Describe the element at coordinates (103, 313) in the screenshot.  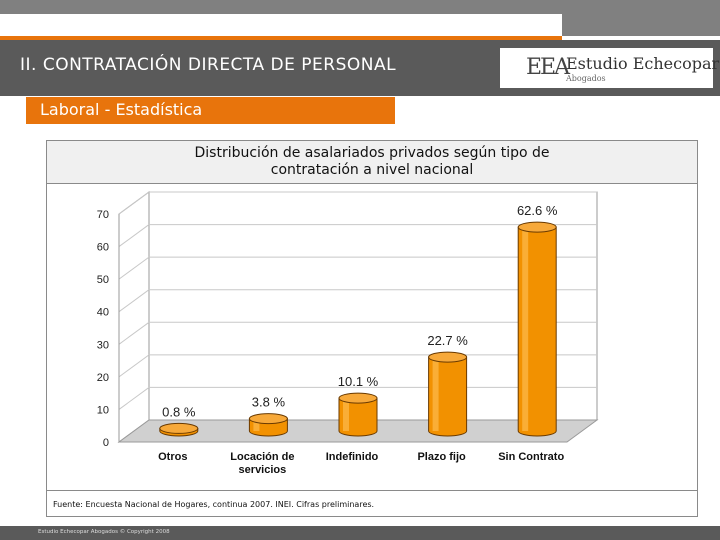
I see `y-tick-label: 40` at that location.